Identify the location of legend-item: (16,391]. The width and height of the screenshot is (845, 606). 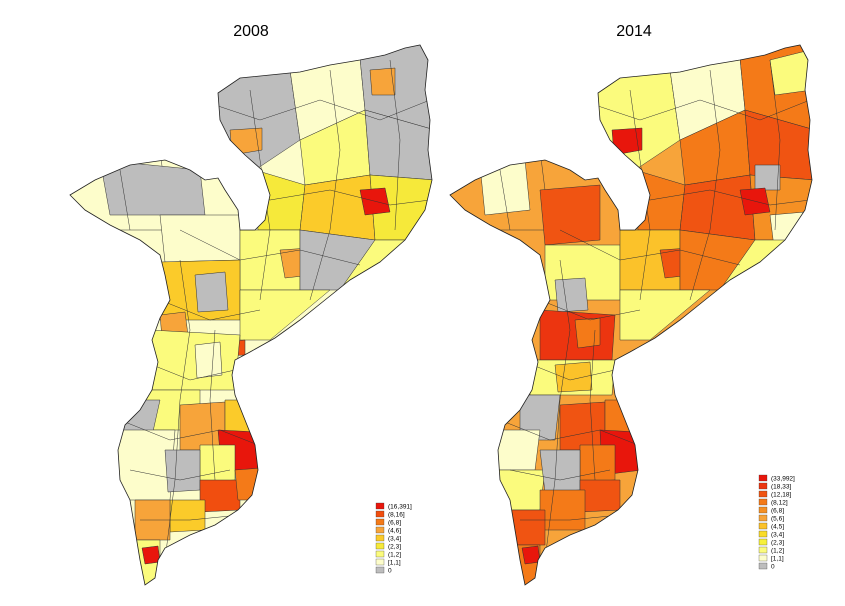
(393, 506).